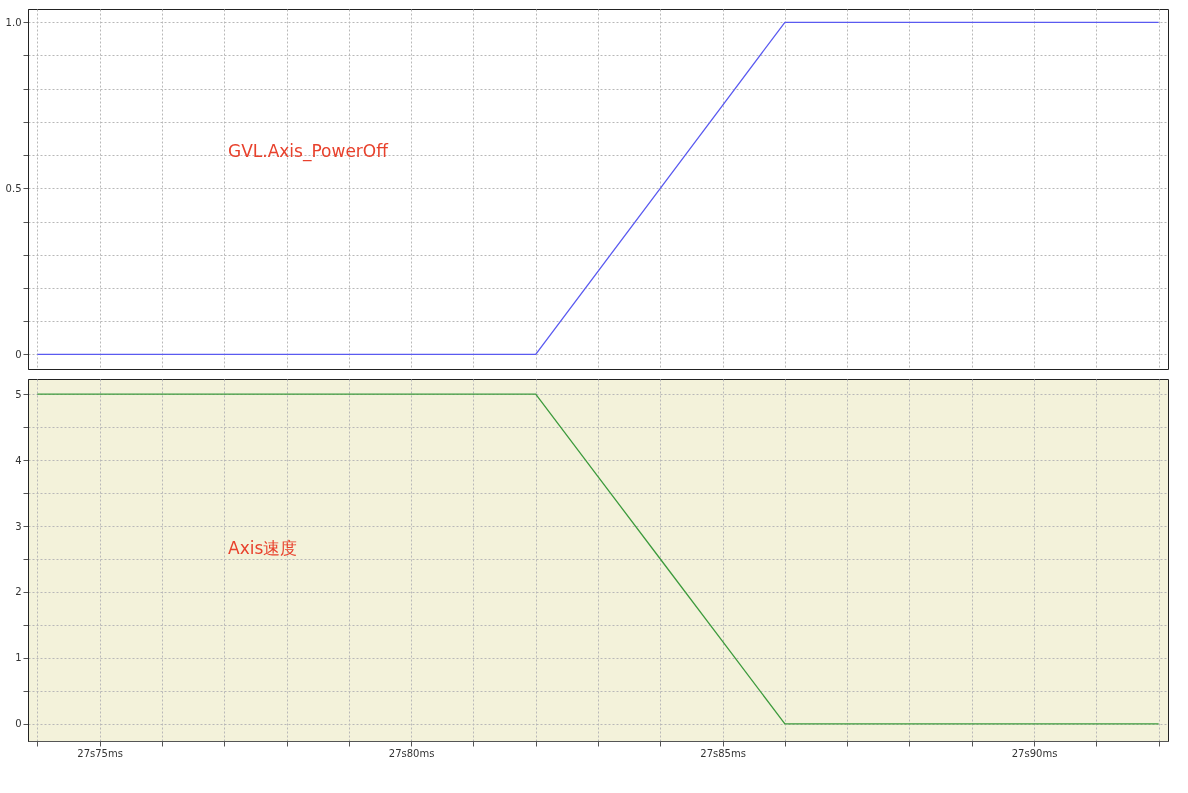 This screenshot has height=793, width=1188. What do you see at coordinates (13, 188) in the screenshot?
I see `y-tick-label: 0.5` at bounding box center [13, 188].